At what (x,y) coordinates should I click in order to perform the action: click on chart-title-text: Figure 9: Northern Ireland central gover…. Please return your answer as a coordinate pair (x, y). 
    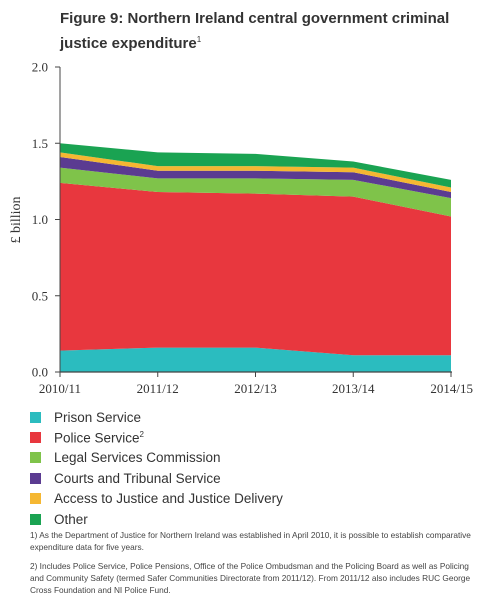
    Looking at the image, I should click on (255, 31).